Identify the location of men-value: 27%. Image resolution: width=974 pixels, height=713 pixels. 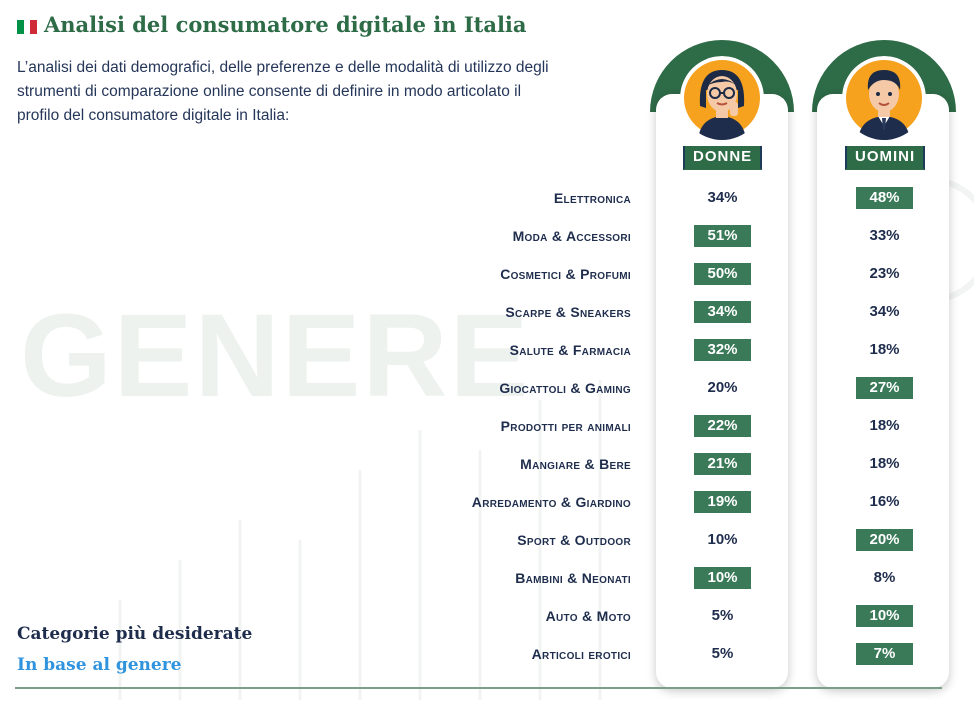
(884, 388).